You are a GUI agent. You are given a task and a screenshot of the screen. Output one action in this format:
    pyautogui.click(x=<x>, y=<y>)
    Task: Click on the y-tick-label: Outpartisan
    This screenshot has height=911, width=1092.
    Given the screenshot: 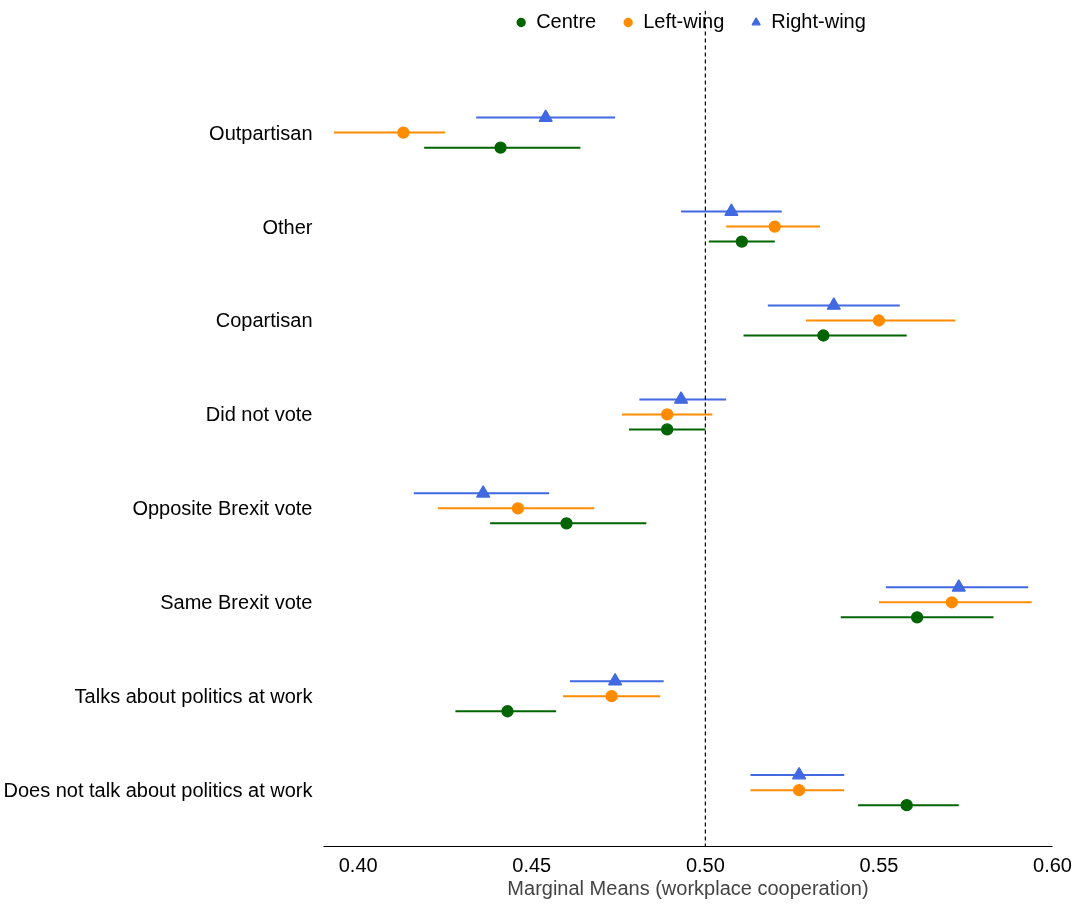 What is the action you would take?
    pyautogui.click(x=261, y=132)
    